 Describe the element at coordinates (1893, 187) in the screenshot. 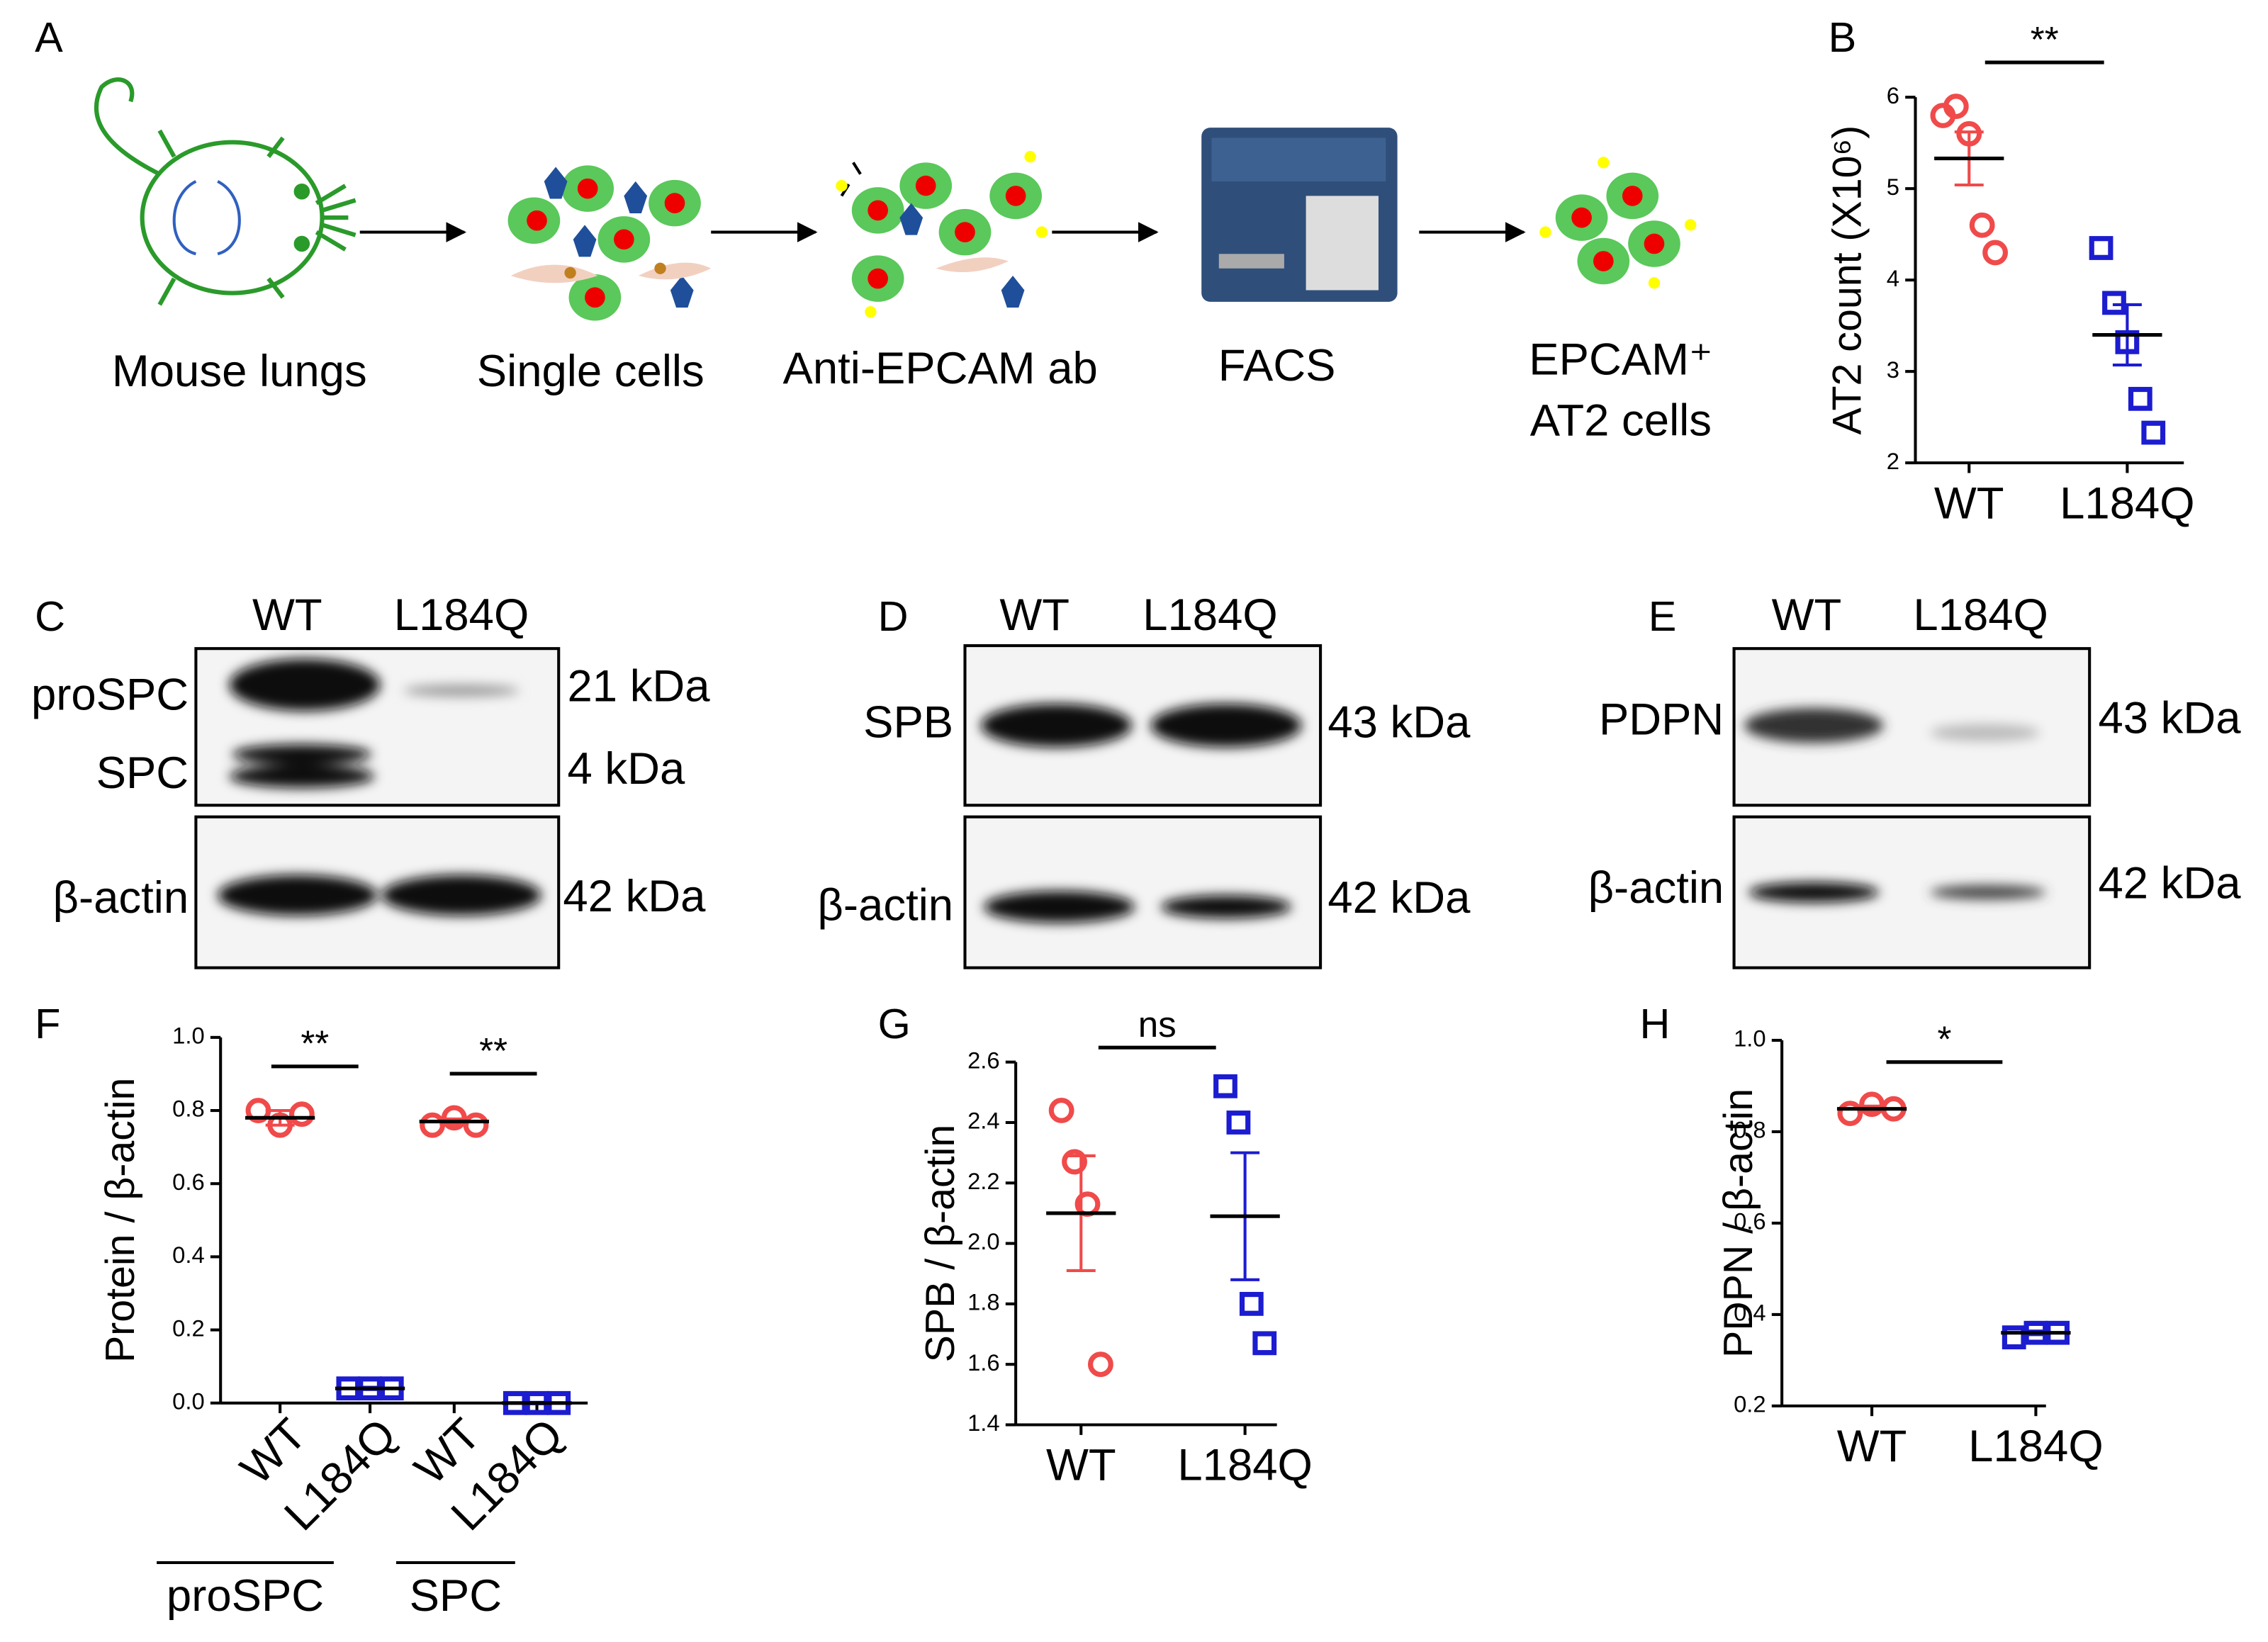

I see `y-tick-label: 5` at that location.